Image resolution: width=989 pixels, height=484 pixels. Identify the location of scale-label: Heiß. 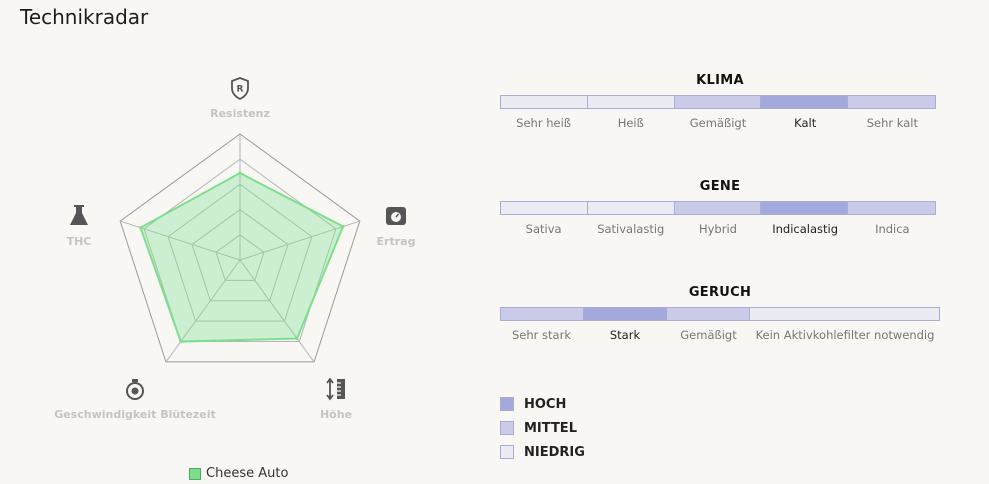
(630, 123).